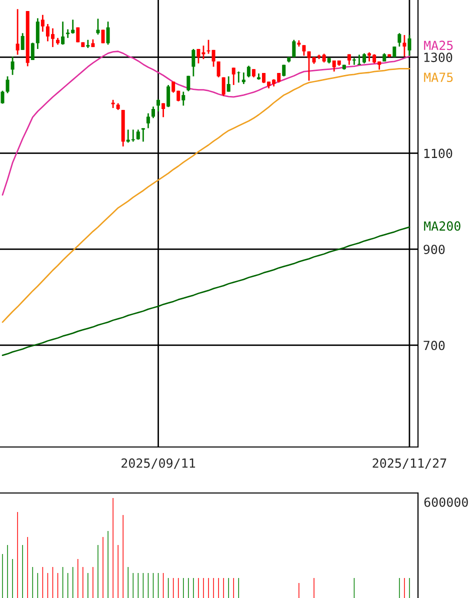  What do you see at coordinates (442, 226) in the screenshot?
I see `series-label: MA200` at bounding box center [442, 226].